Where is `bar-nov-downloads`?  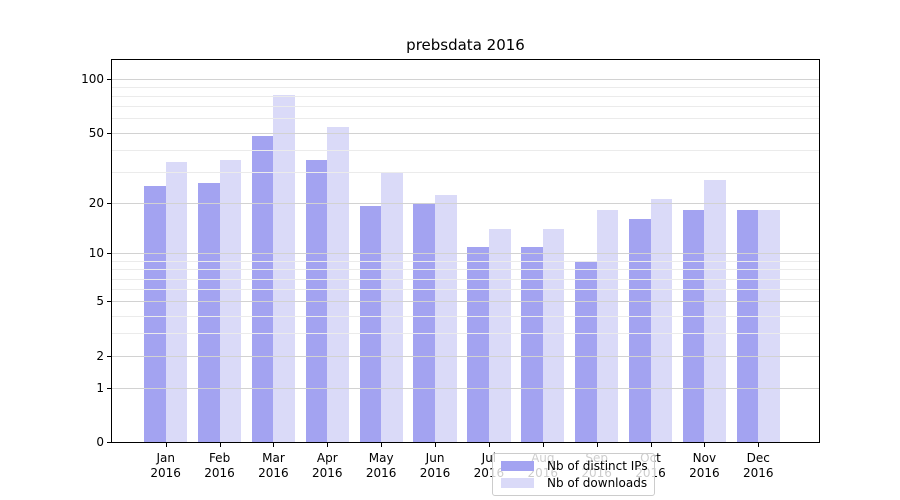
bar-nov-downloads is located at coordinates (715, 310).